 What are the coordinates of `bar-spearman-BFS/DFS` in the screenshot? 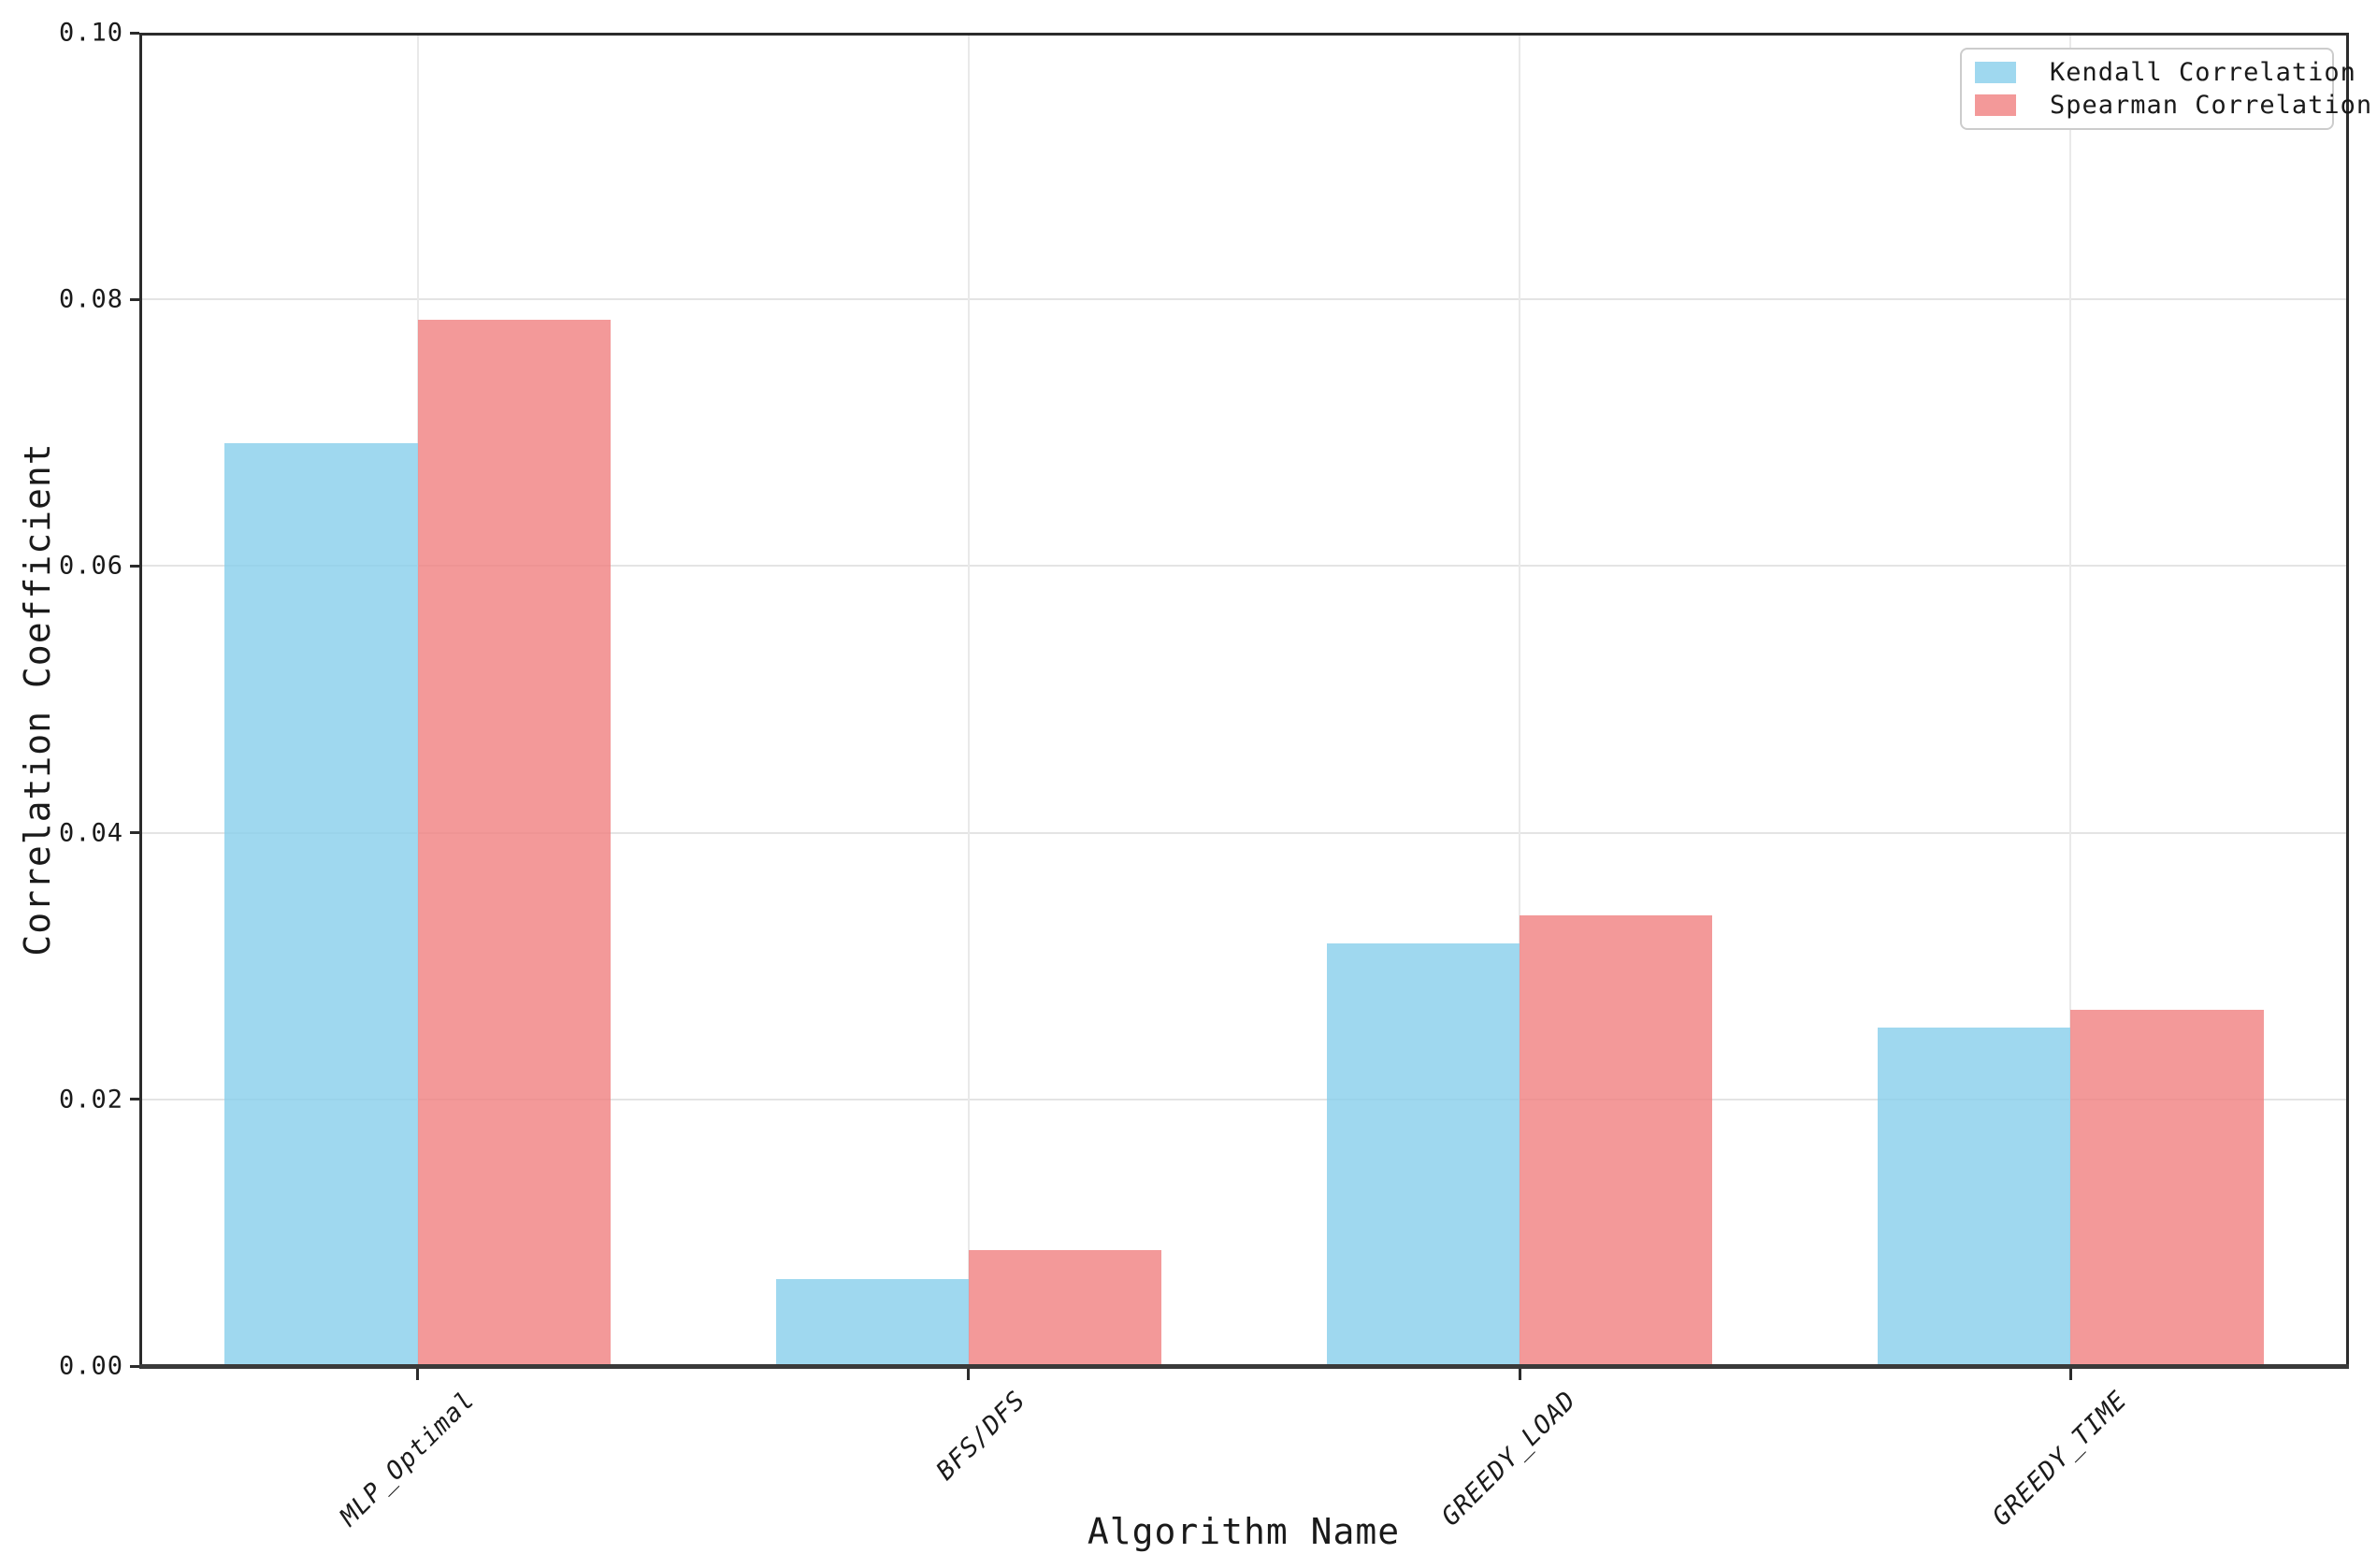 It's located at (1065, 1307).